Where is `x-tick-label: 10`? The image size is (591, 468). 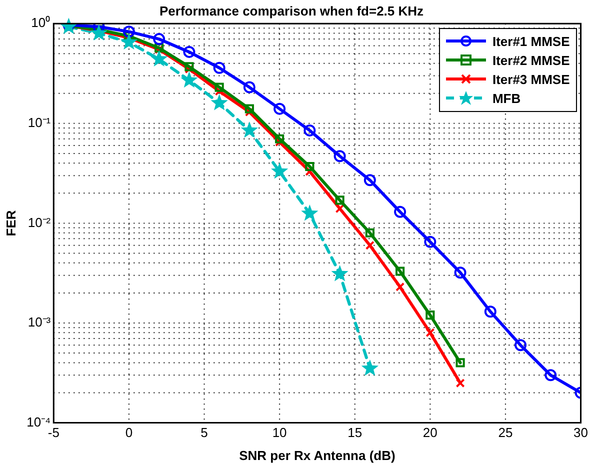
x-tick-label: 10 is located at coordinates (279, 432).